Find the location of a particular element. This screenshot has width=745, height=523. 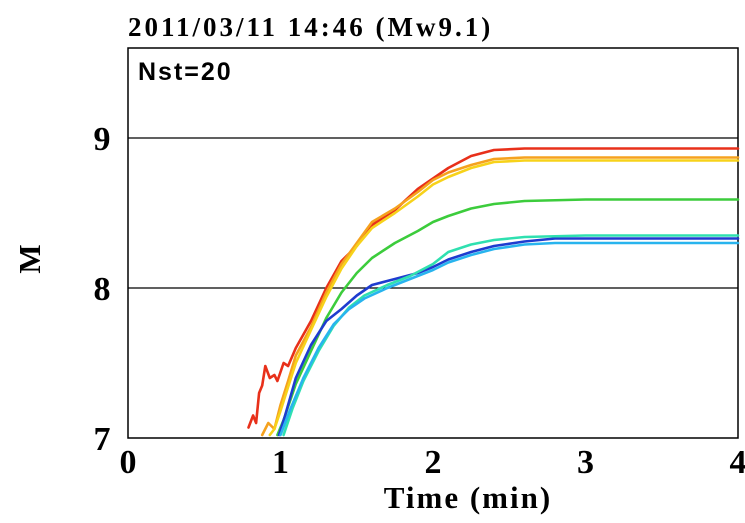

x-tick-1: 1 is located at coordinates (280, 462).